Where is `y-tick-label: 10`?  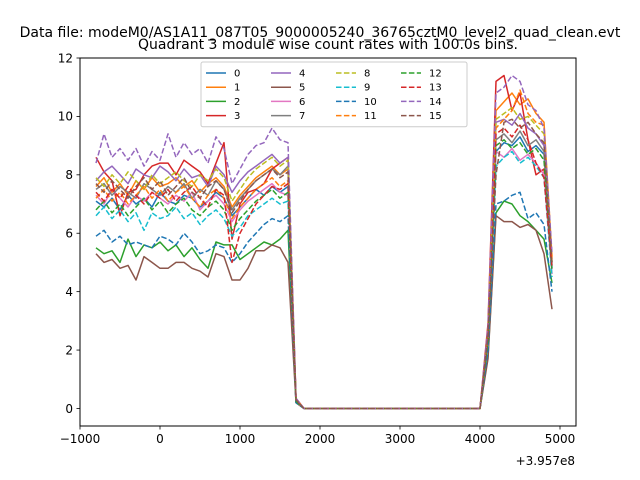
y-tick-label: 10 is located at coordinates (65, 117).